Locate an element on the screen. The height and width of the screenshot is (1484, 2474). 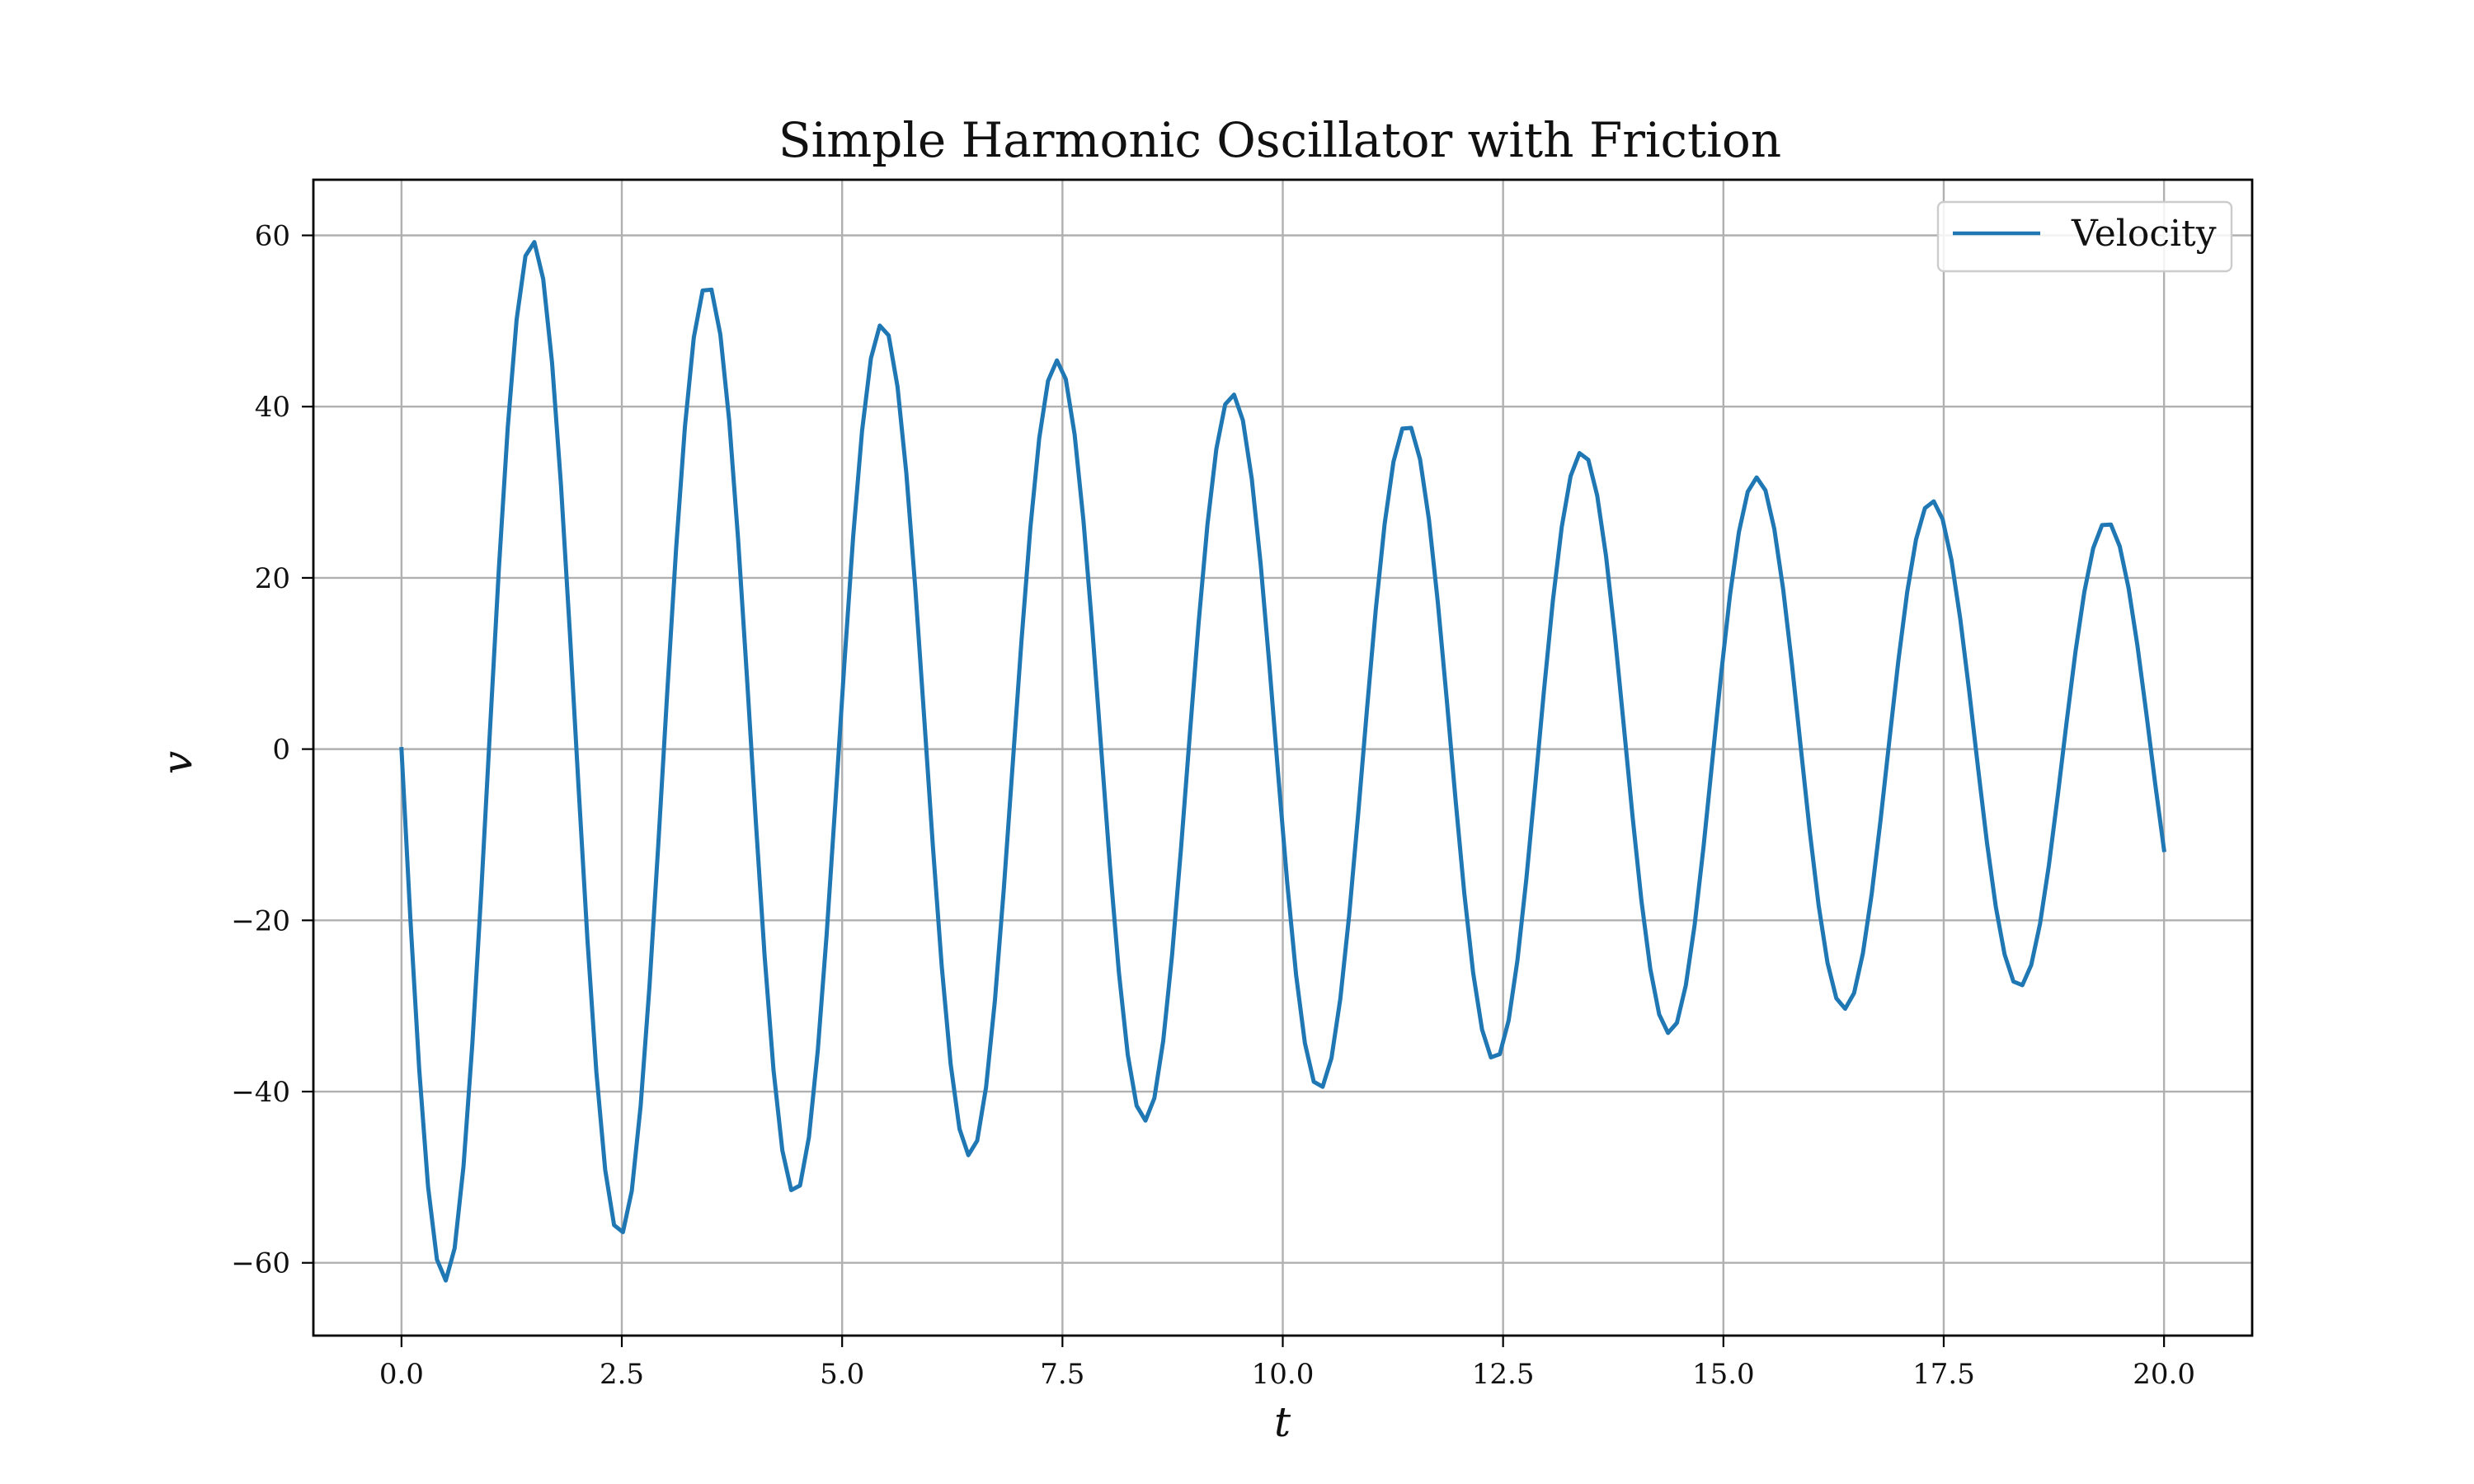
x-tick-label: 5.0 is located at coordinates (842, 1374).